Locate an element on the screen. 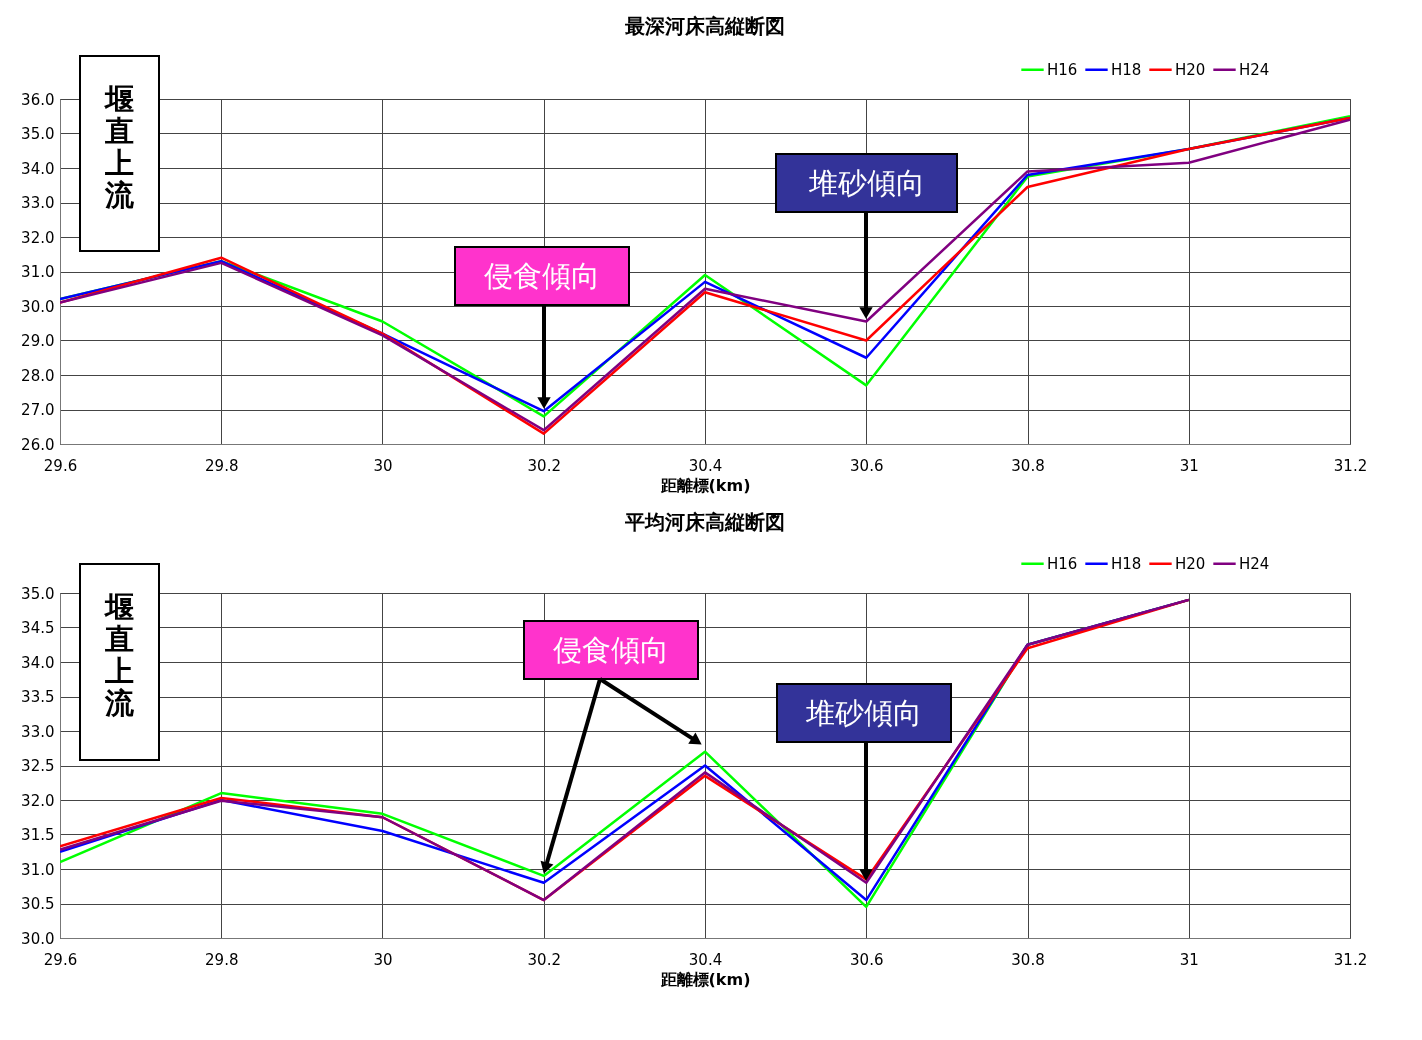  y-tick-label: 27.0 is located at coordinates (38, 410).